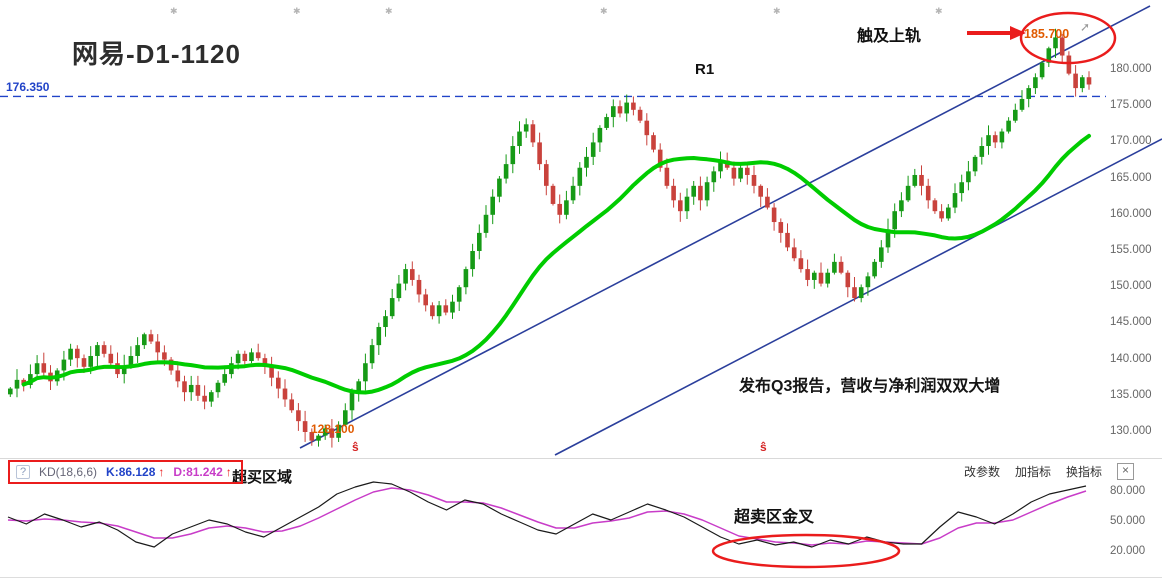  I want to click on resistance-price-label: 176.350, so click(28, 87).